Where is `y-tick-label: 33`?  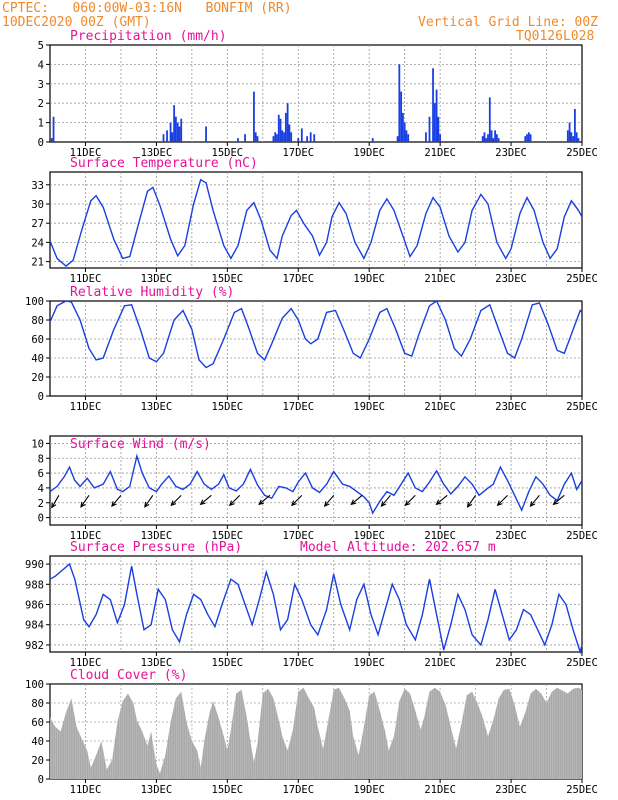
y-tick-label: 33 is located at coordinates (37, 186).